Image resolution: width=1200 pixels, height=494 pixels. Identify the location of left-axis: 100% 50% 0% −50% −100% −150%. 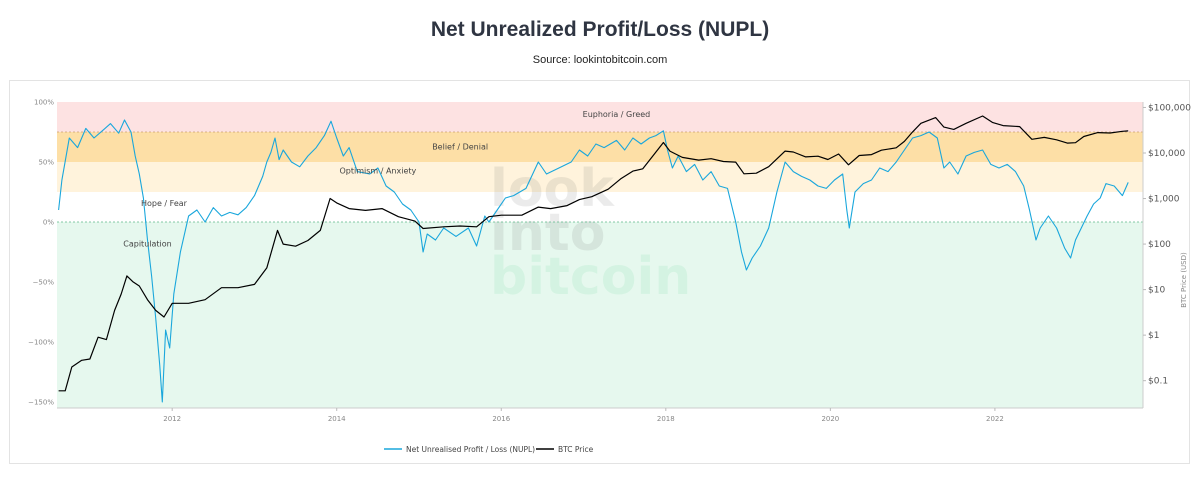
(41, 253).